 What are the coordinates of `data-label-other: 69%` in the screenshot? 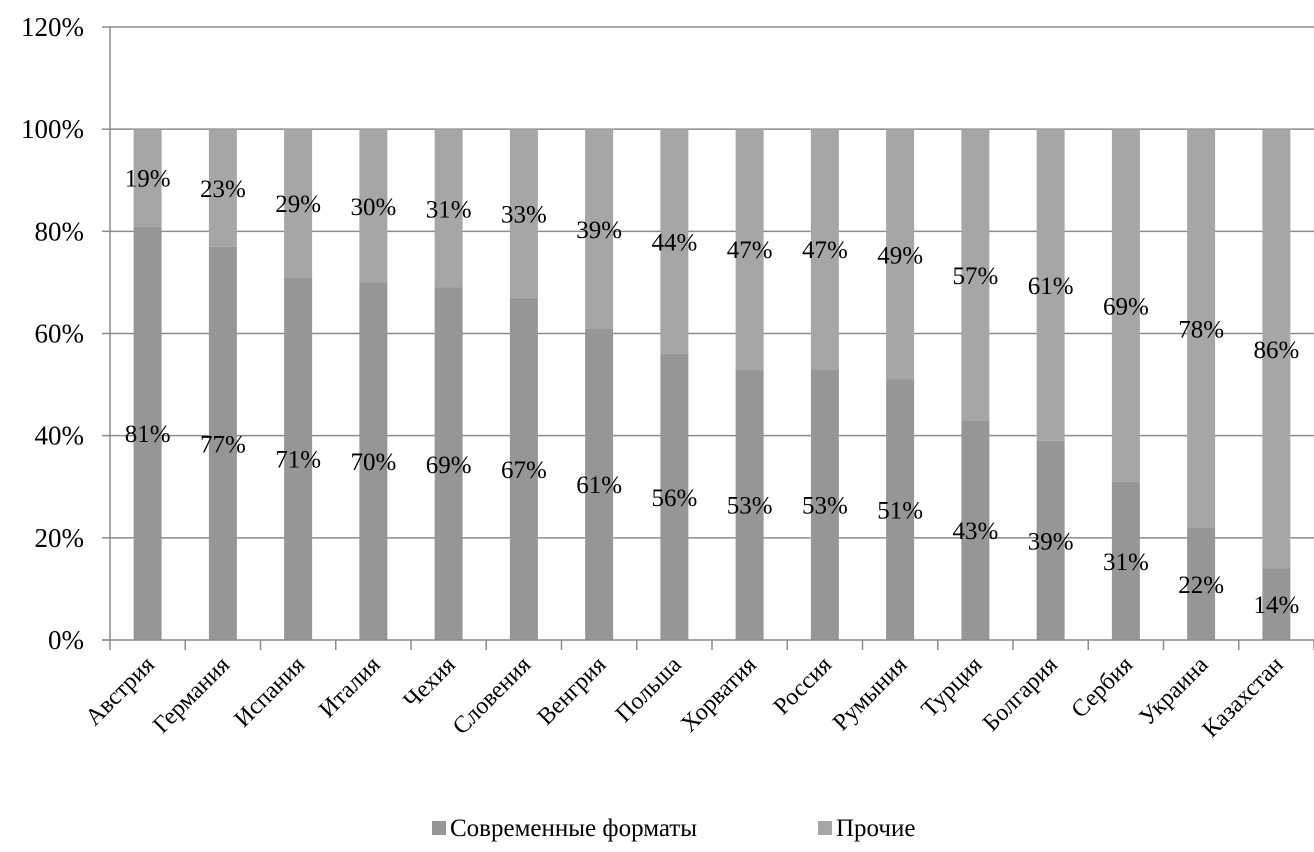 It's located at (1126, 306).